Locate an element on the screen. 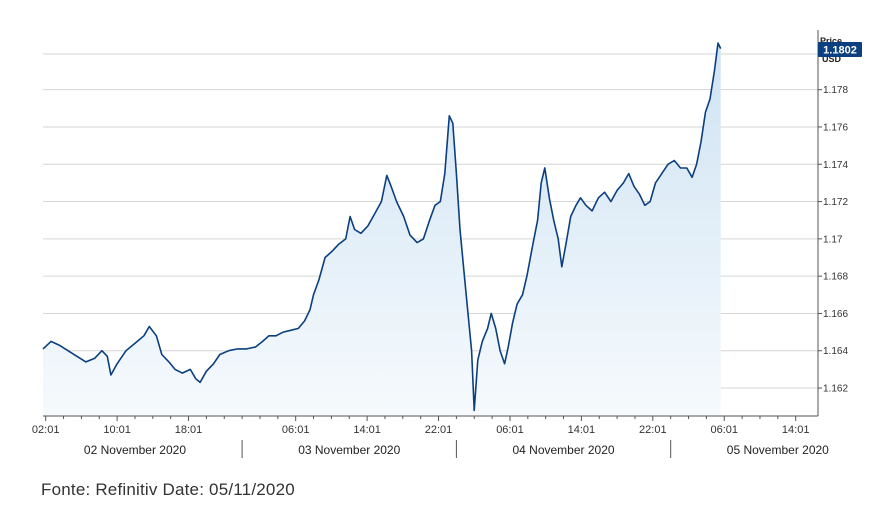  x-tick-label: 10:01 is located at coordinates (117, 430).